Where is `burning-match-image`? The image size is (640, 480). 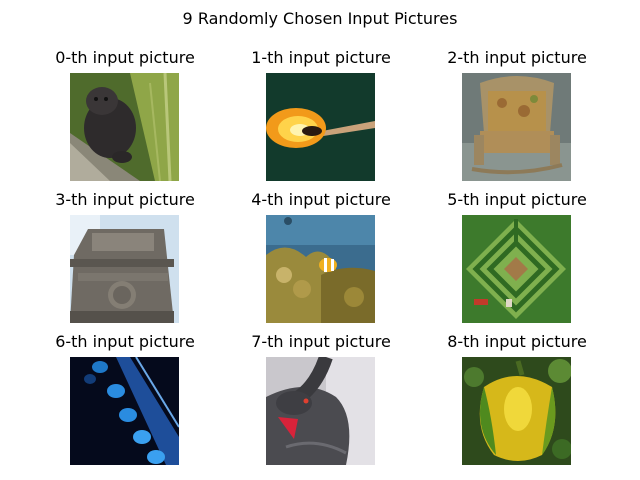 burning-match-image is located at coordinates (320, 127).